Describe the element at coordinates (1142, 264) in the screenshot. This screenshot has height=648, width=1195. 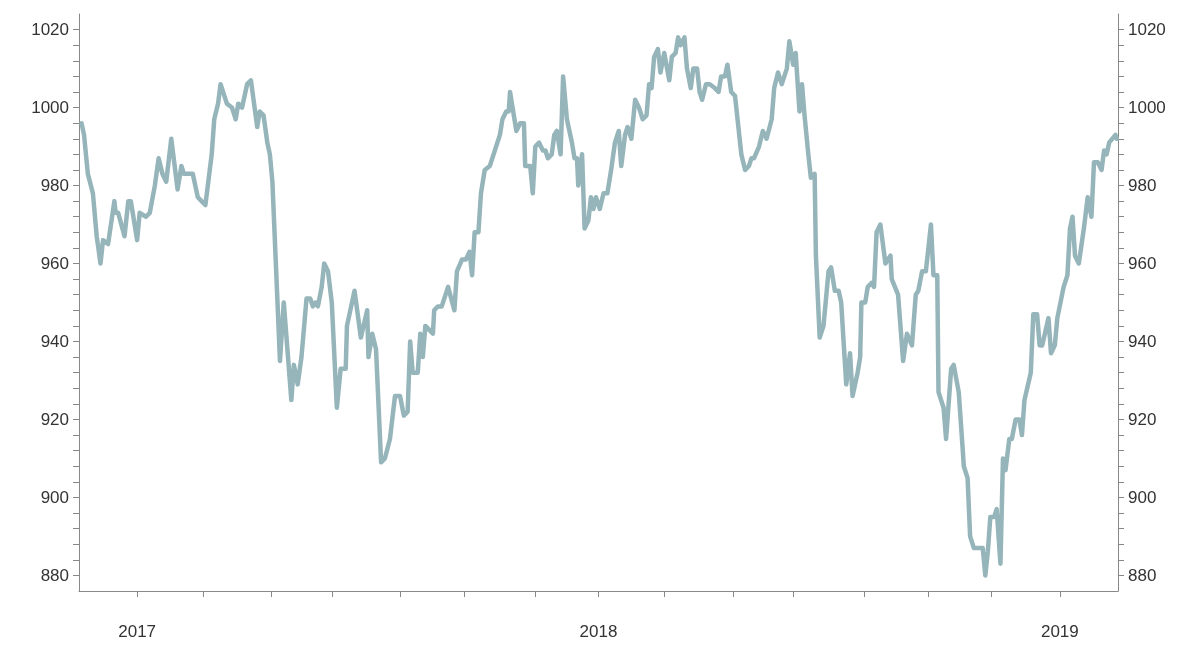
I see `y2-tick-label: 960` at that location.